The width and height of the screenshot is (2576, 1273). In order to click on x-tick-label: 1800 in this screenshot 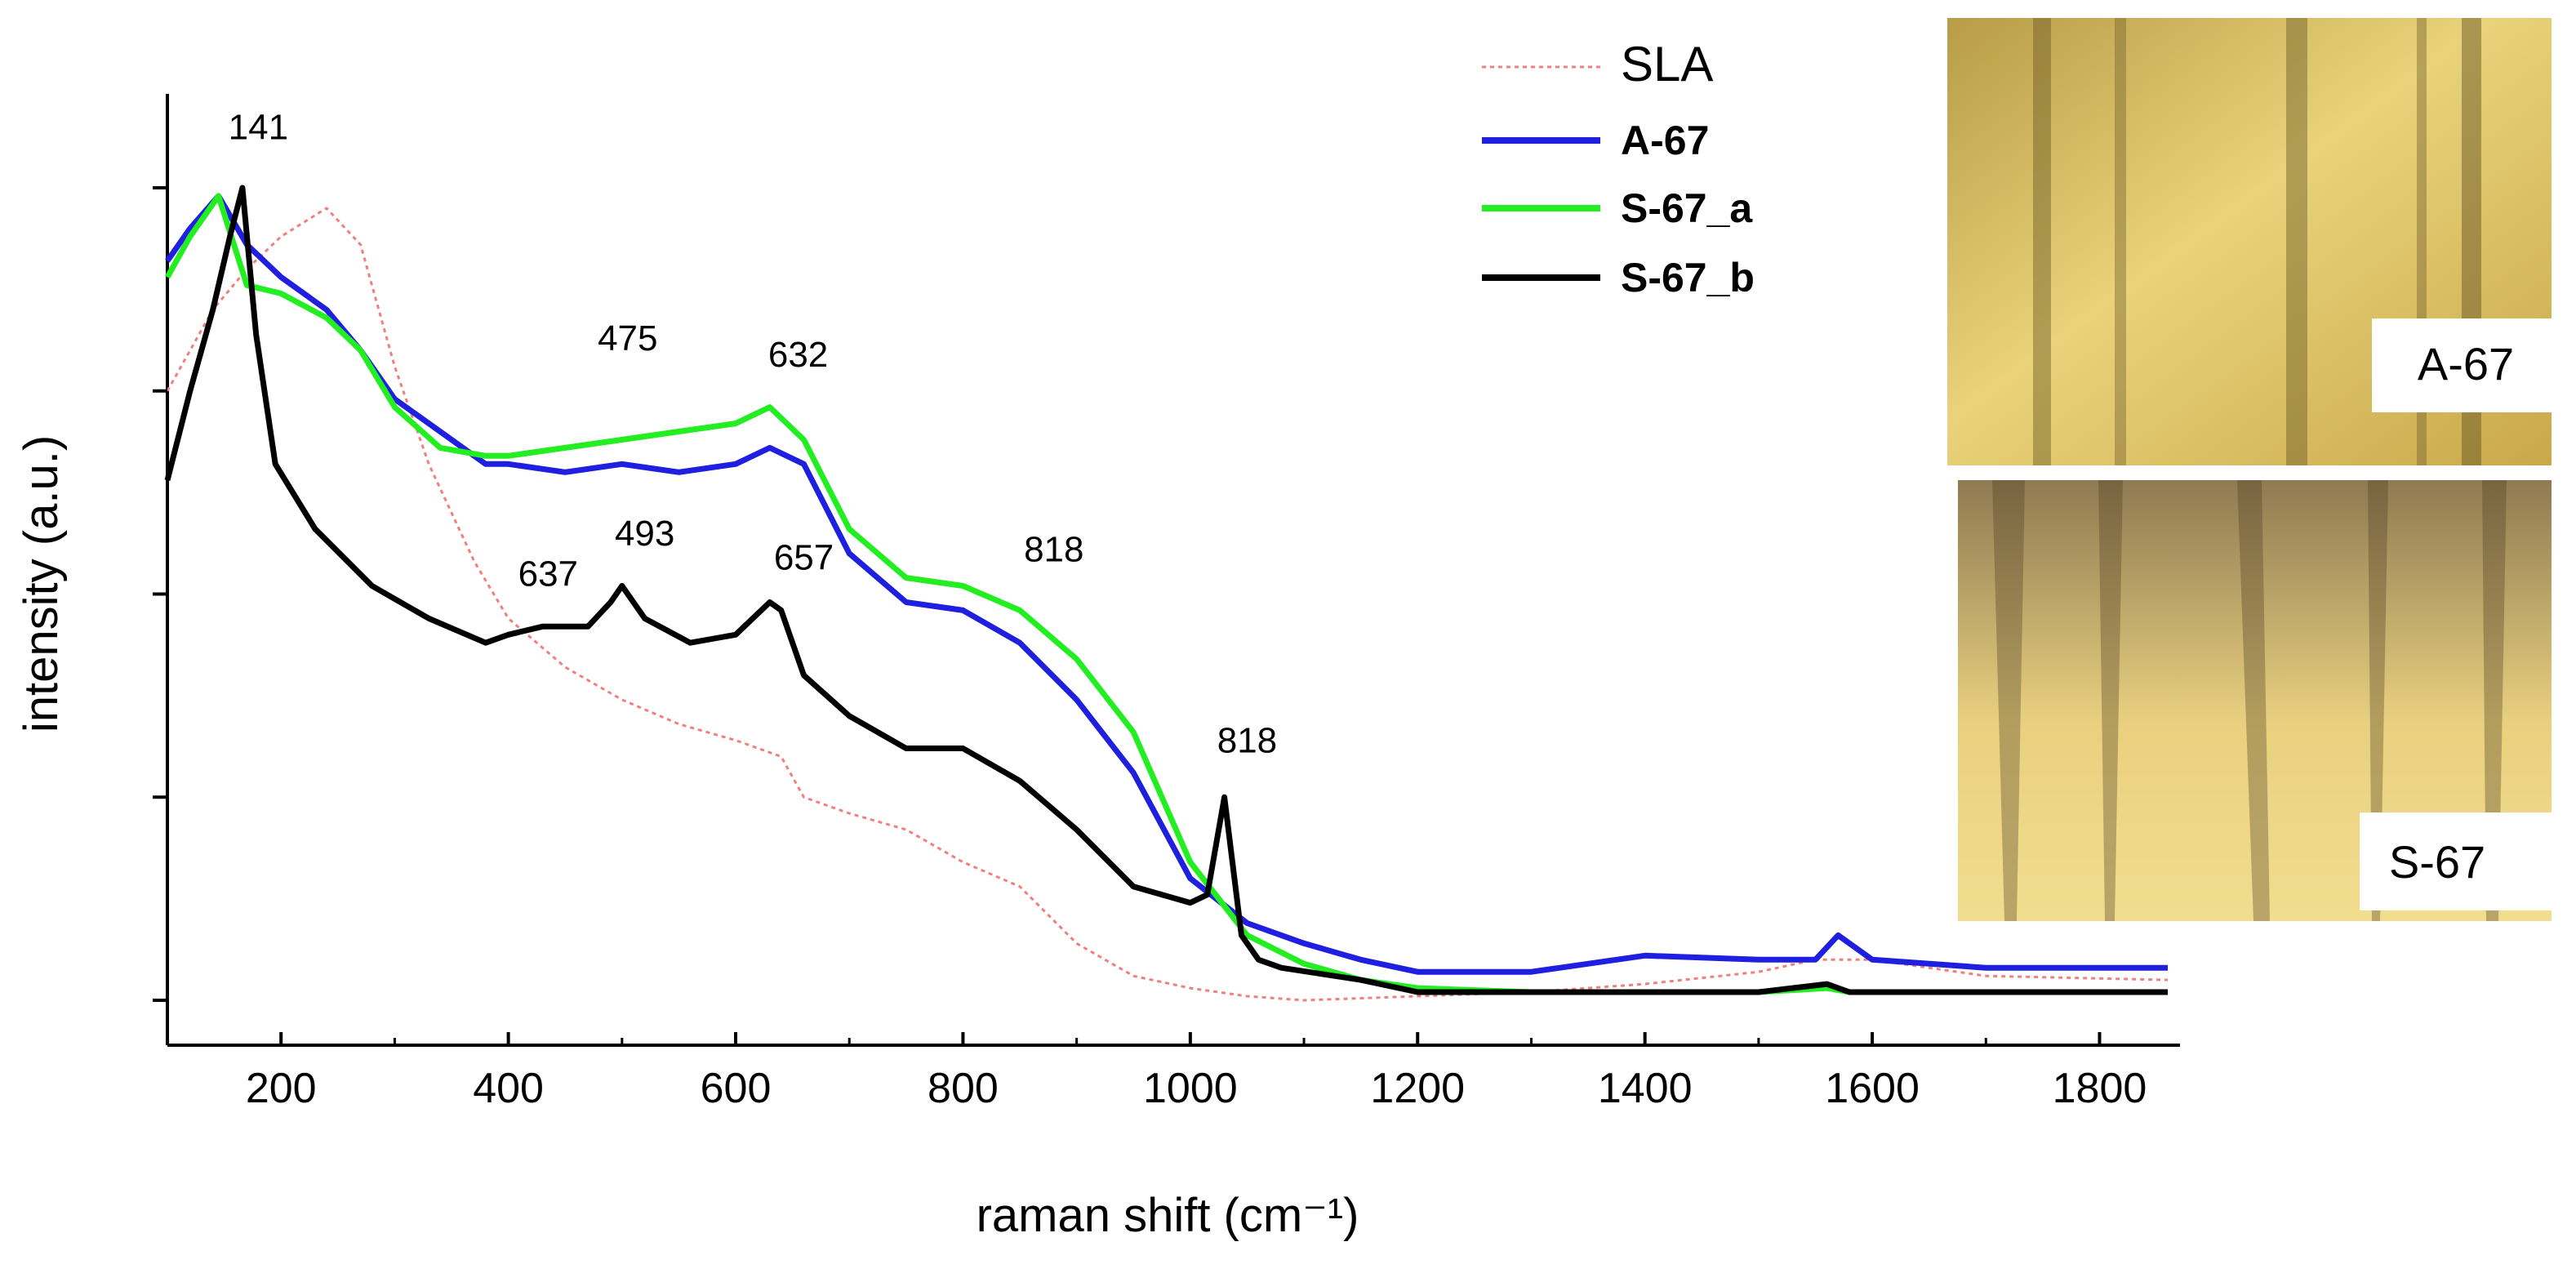, I will do `click(2100, 1088)`.